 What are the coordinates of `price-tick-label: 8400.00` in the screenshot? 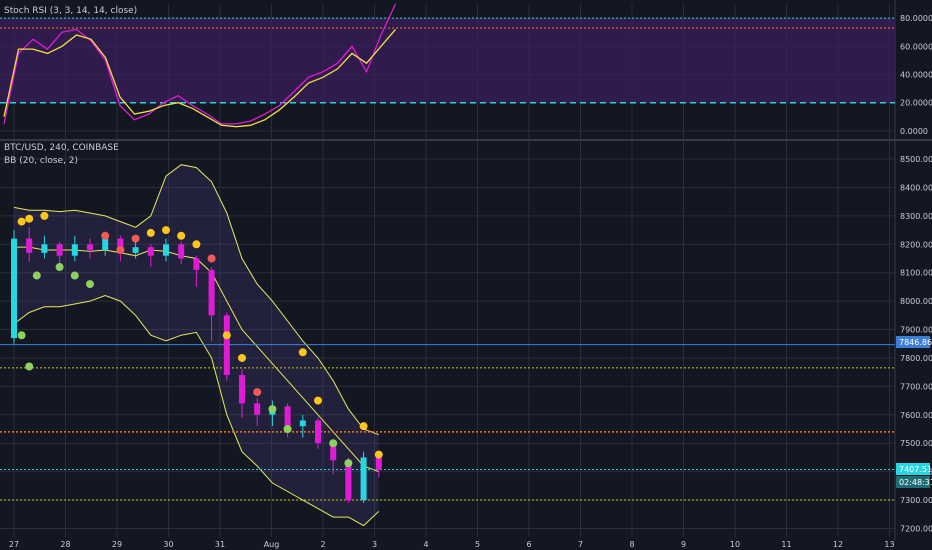 It's located at (916, 187).